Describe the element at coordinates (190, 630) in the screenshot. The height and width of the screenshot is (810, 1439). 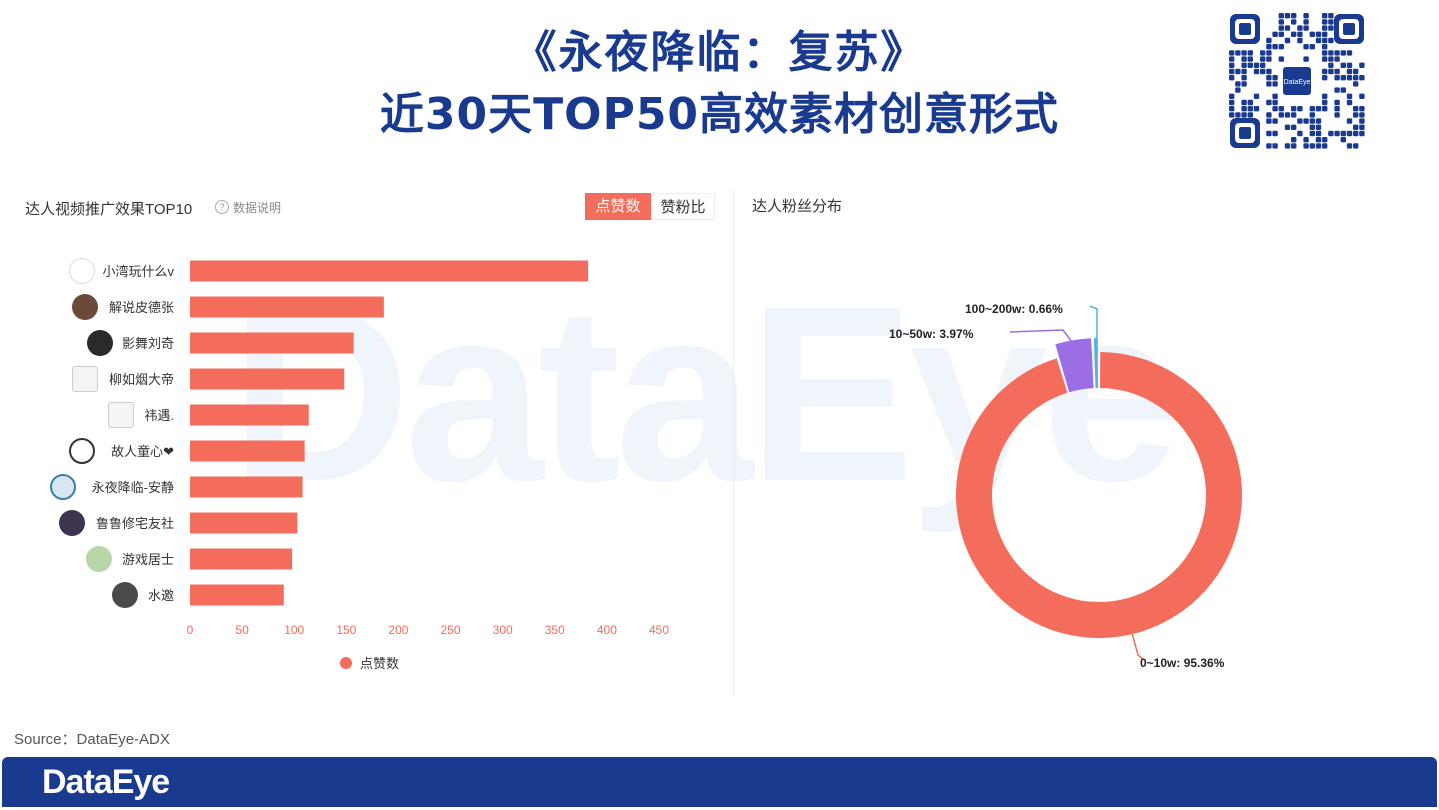
I see `x-tick-label: 0` at that location.